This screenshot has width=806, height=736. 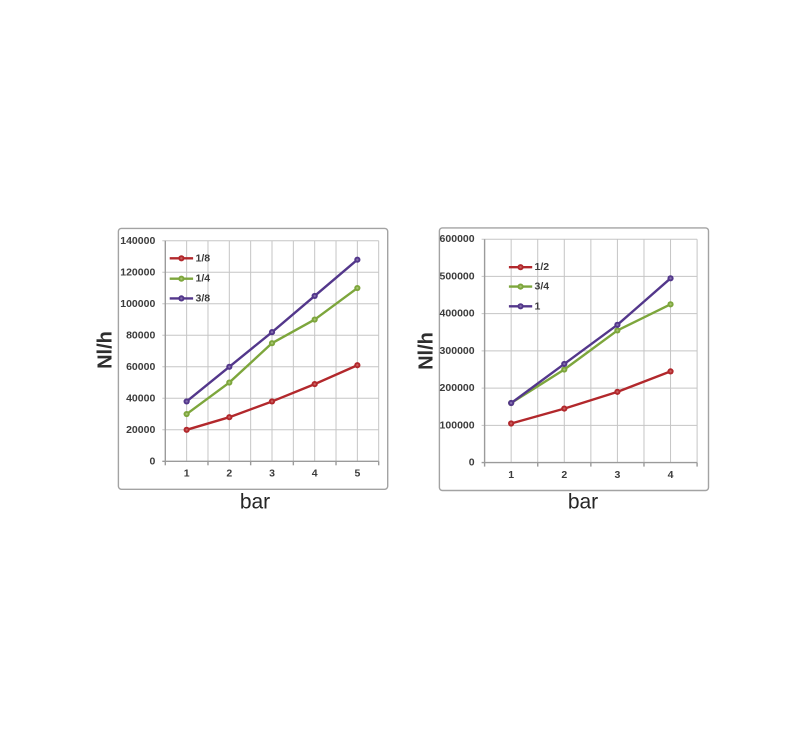 What do you see at coordinates (137, 272) in the screenshot?
I see `svg-text: 120000` at bounding box center [137, 272].